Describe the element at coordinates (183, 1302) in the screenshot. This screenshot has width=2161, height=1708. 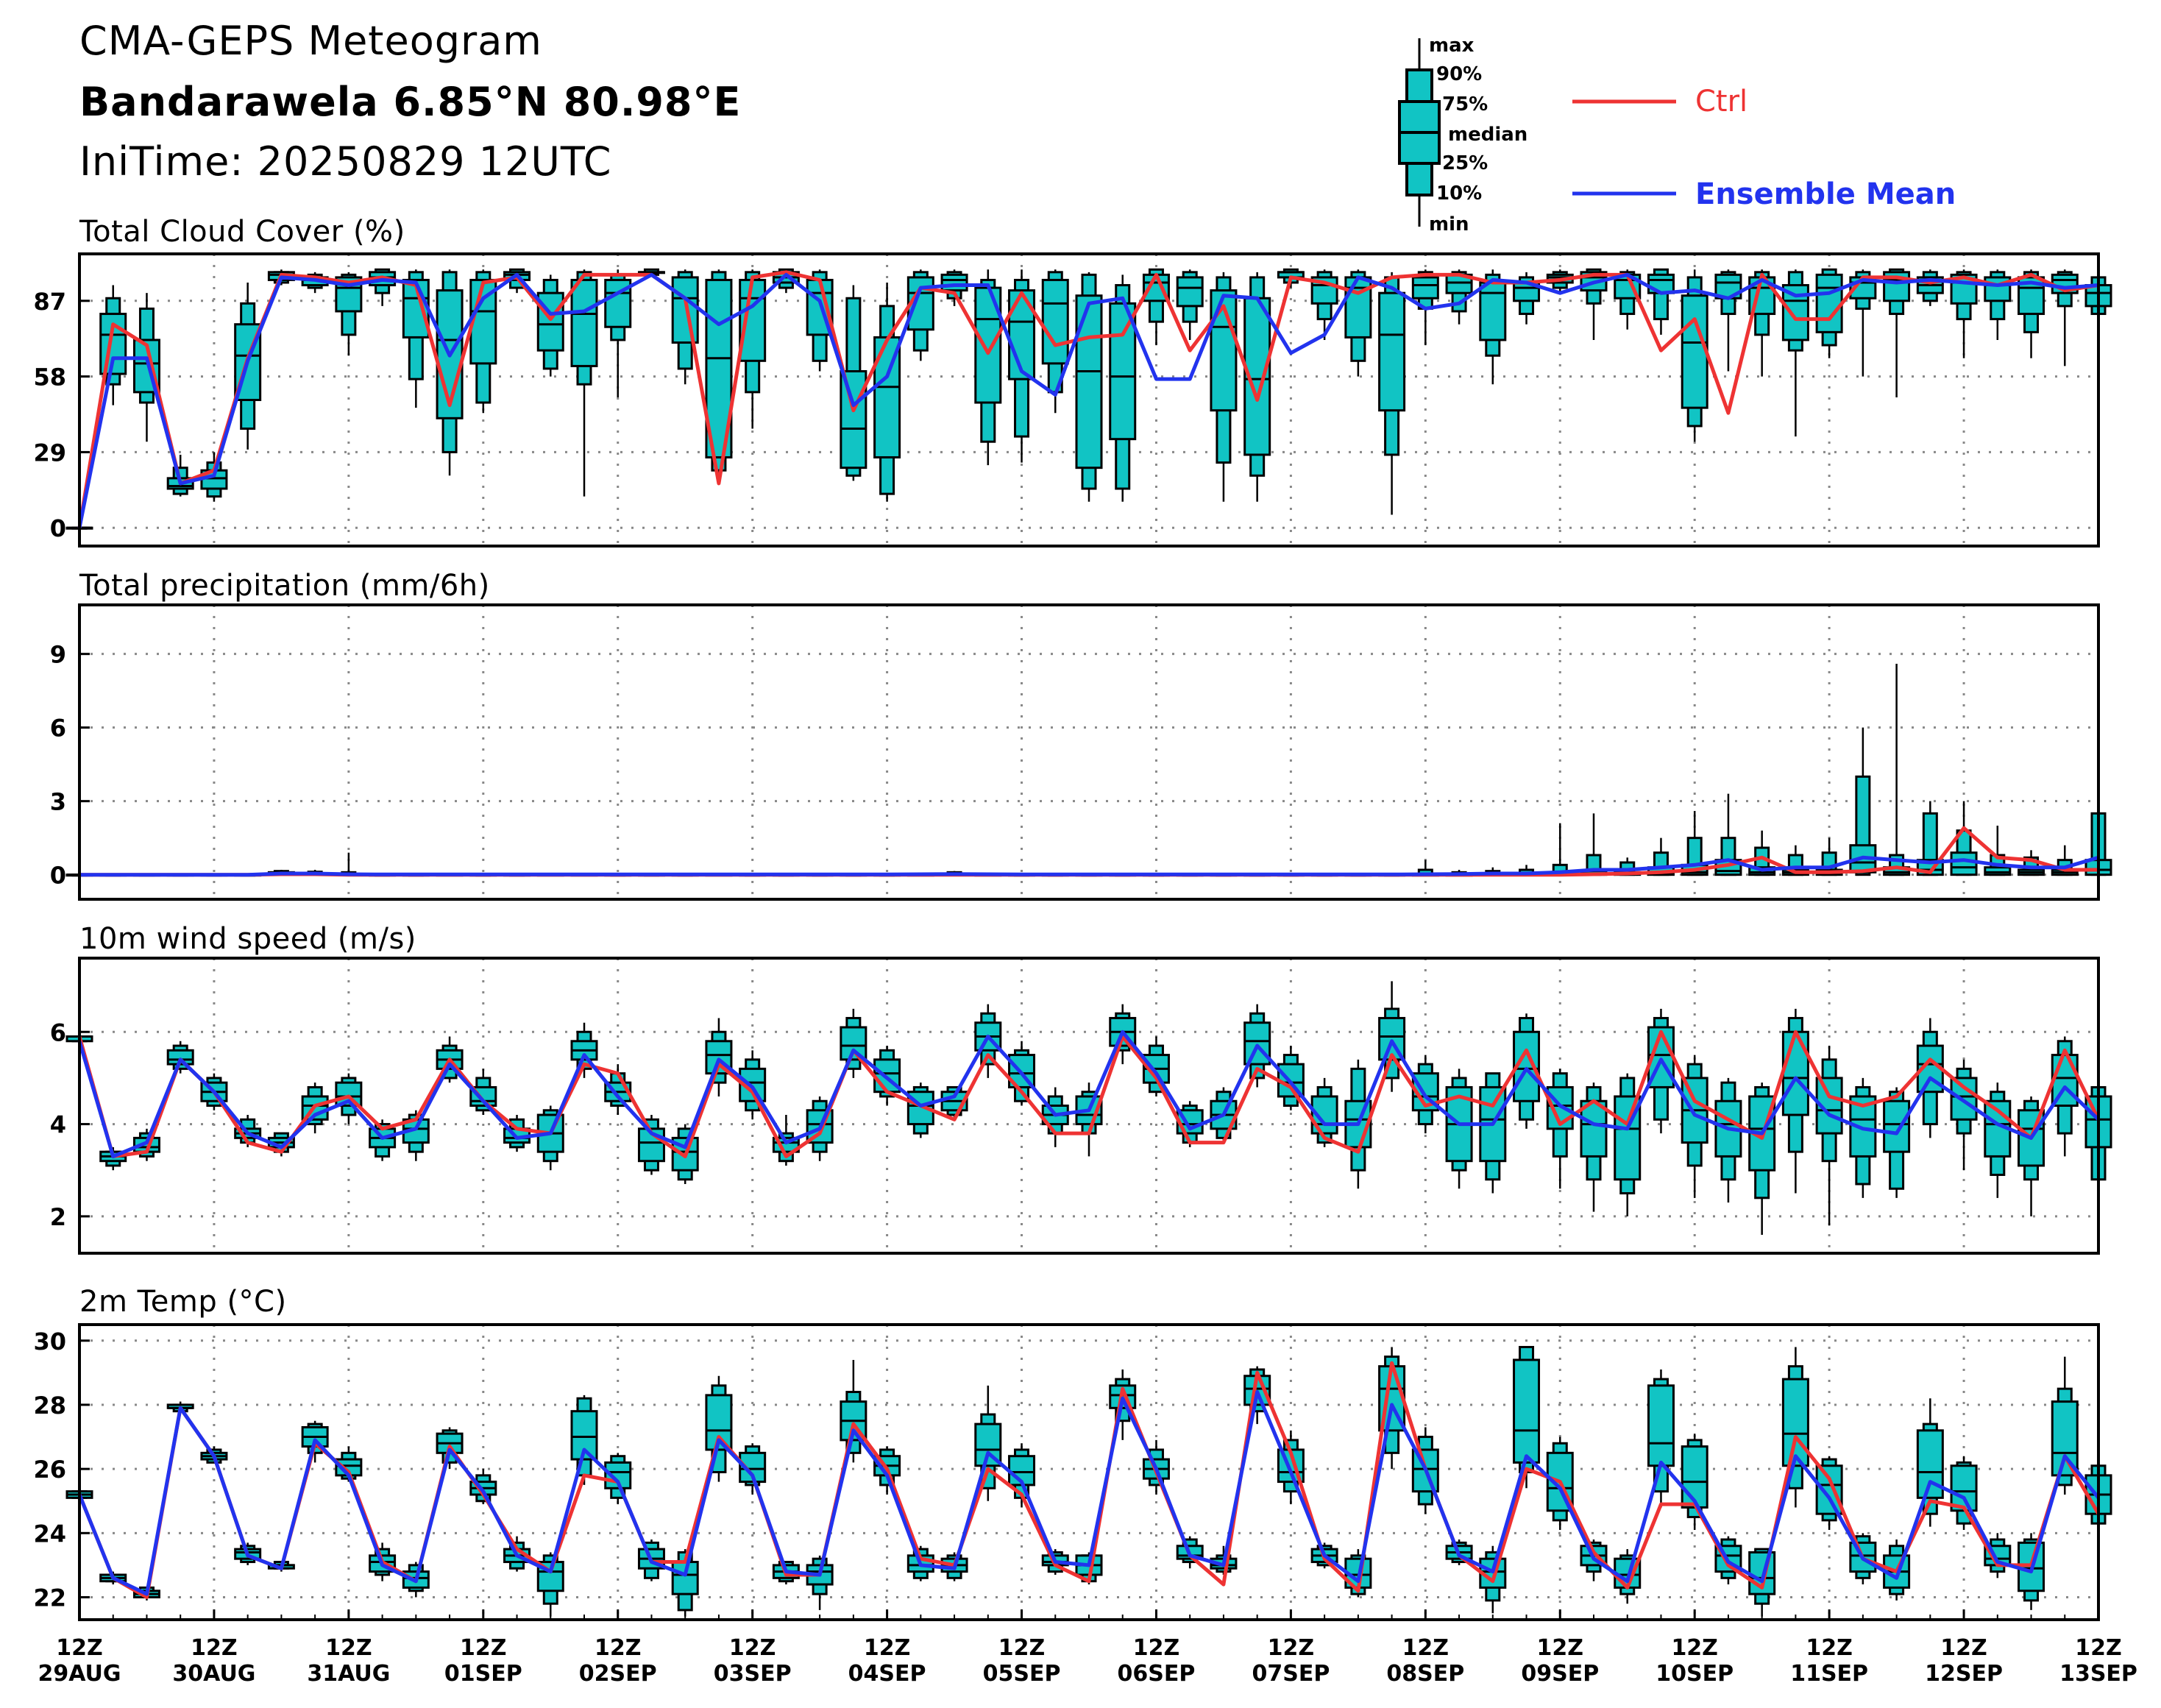
I see `temp-panel-title: 2m Temp (°C)` at that location.